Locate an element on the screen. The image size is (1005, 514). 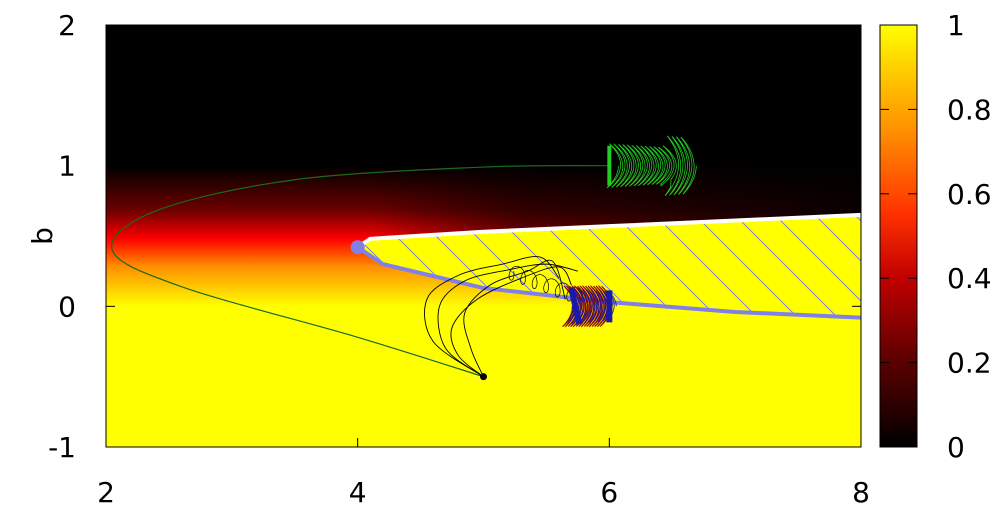
colorbar-tick-label: 0.2 is located at coordinates (969, 363).